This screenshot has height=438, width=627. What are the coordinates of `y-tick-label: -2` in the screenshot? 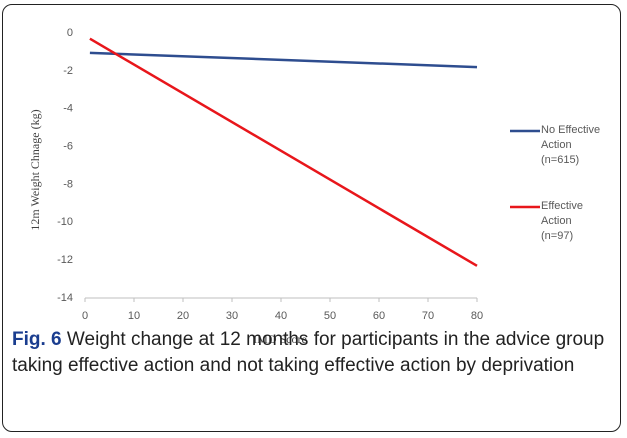 It's located at (68, 71).